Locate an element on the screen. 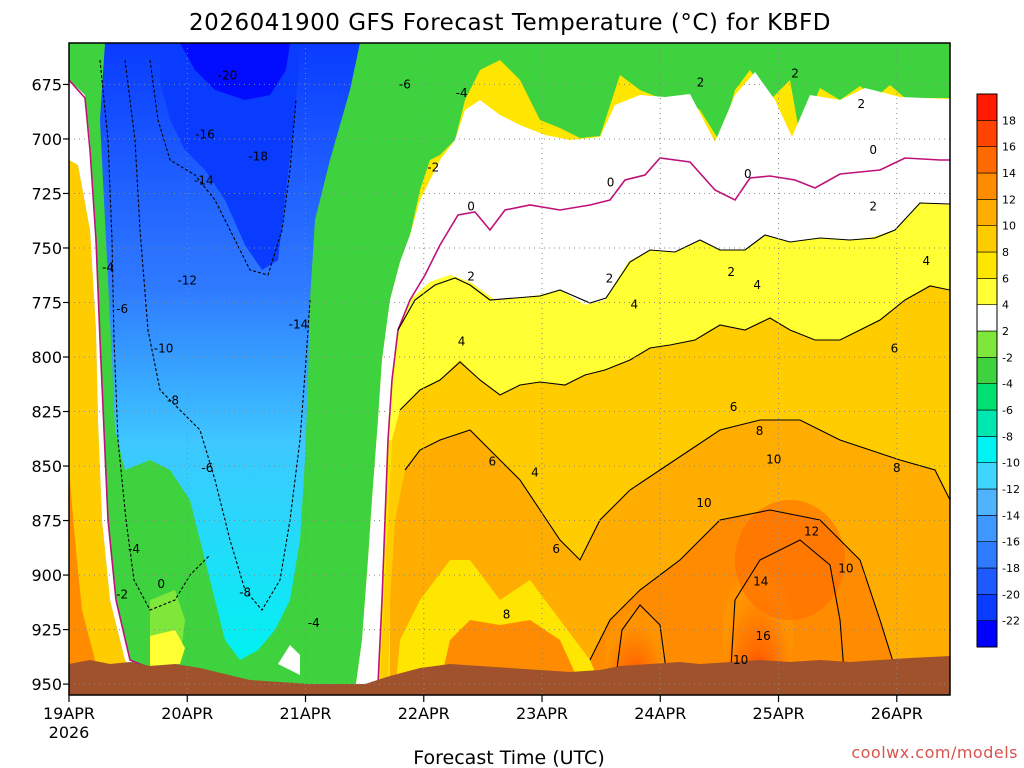 The width and height of the screenshot is (1024, 768). x-tick-label-5: 24APR is located at coordinates (660, 713).